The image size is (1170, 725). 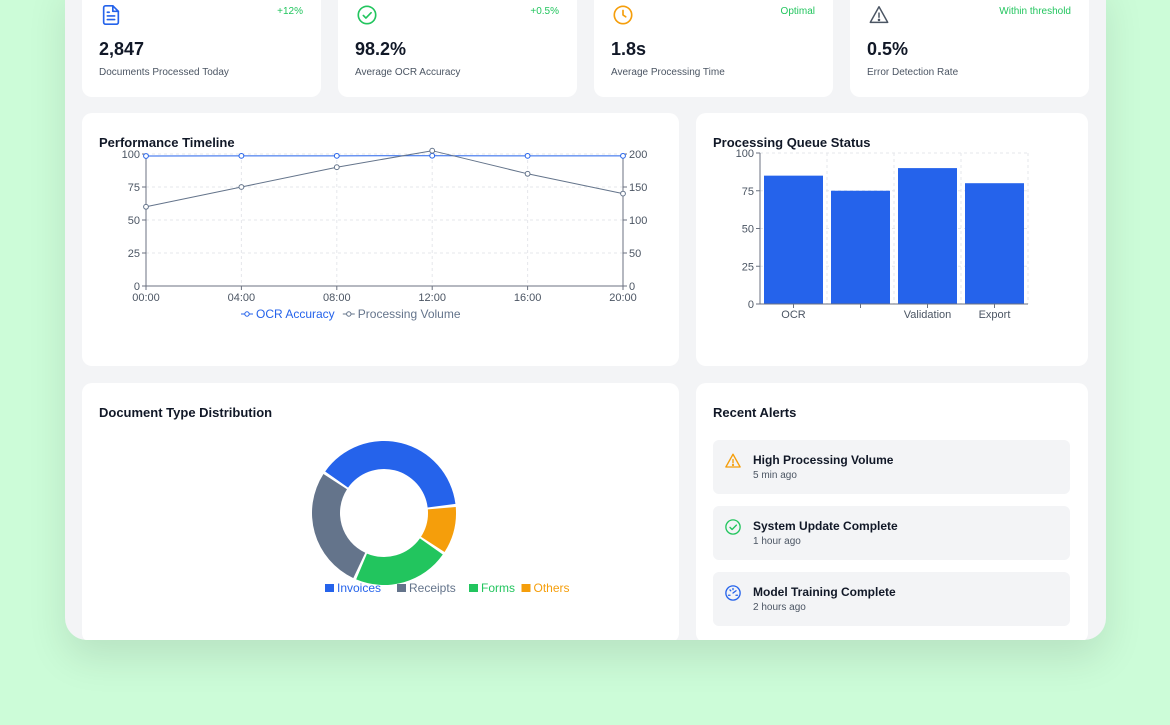 What do you see at coordinates (623, 15) in the screenshot?
I see `clock-icon` at bounding box center [623, 15].